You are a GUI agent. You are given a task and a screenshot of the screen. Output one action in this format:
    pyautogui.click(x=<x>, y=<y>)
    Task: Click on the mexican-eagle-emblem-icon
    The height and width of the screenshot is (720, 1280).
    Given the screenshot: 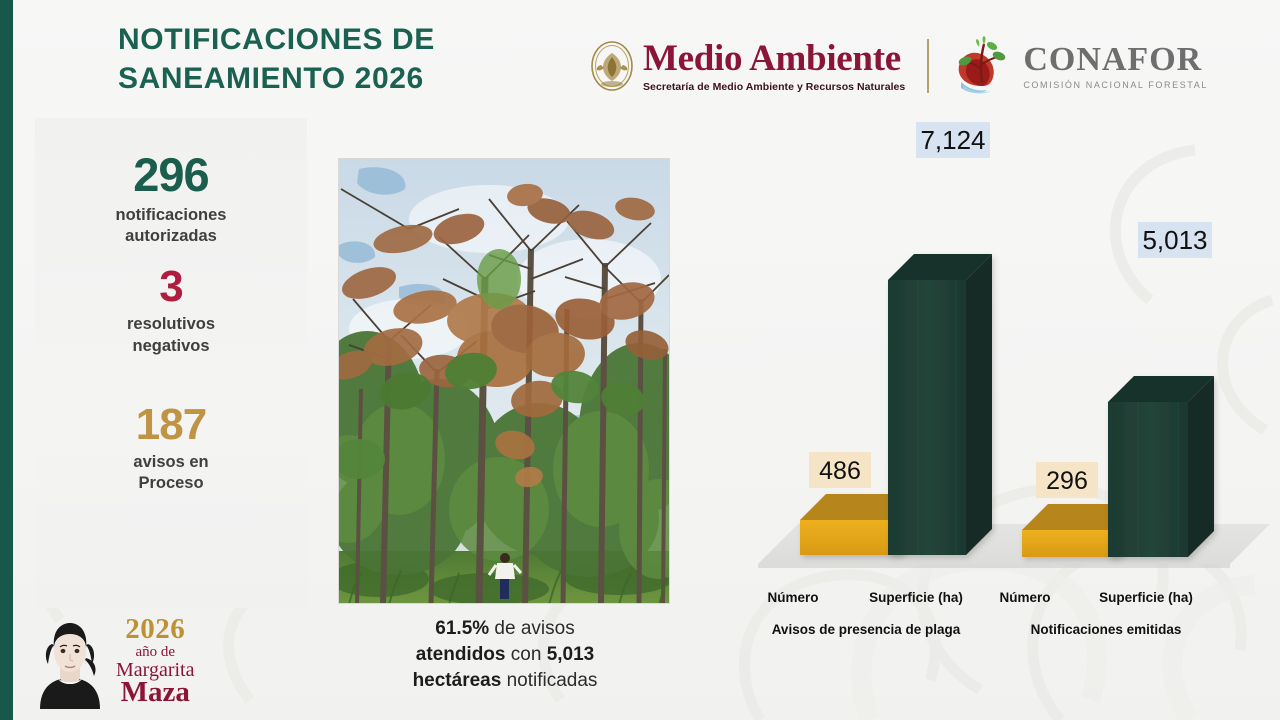 What is the action you would take?
    pyautogui.click(x=612, y=66)
    